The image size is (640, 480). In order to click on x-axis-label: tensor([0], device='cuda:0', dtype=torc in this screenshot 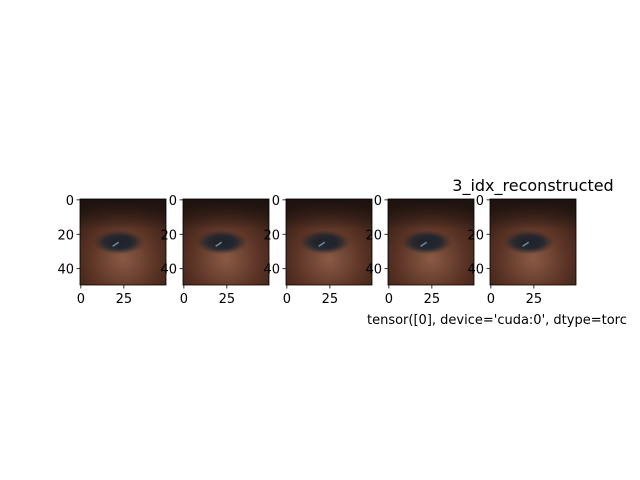, I will do `click(497, 320)`.